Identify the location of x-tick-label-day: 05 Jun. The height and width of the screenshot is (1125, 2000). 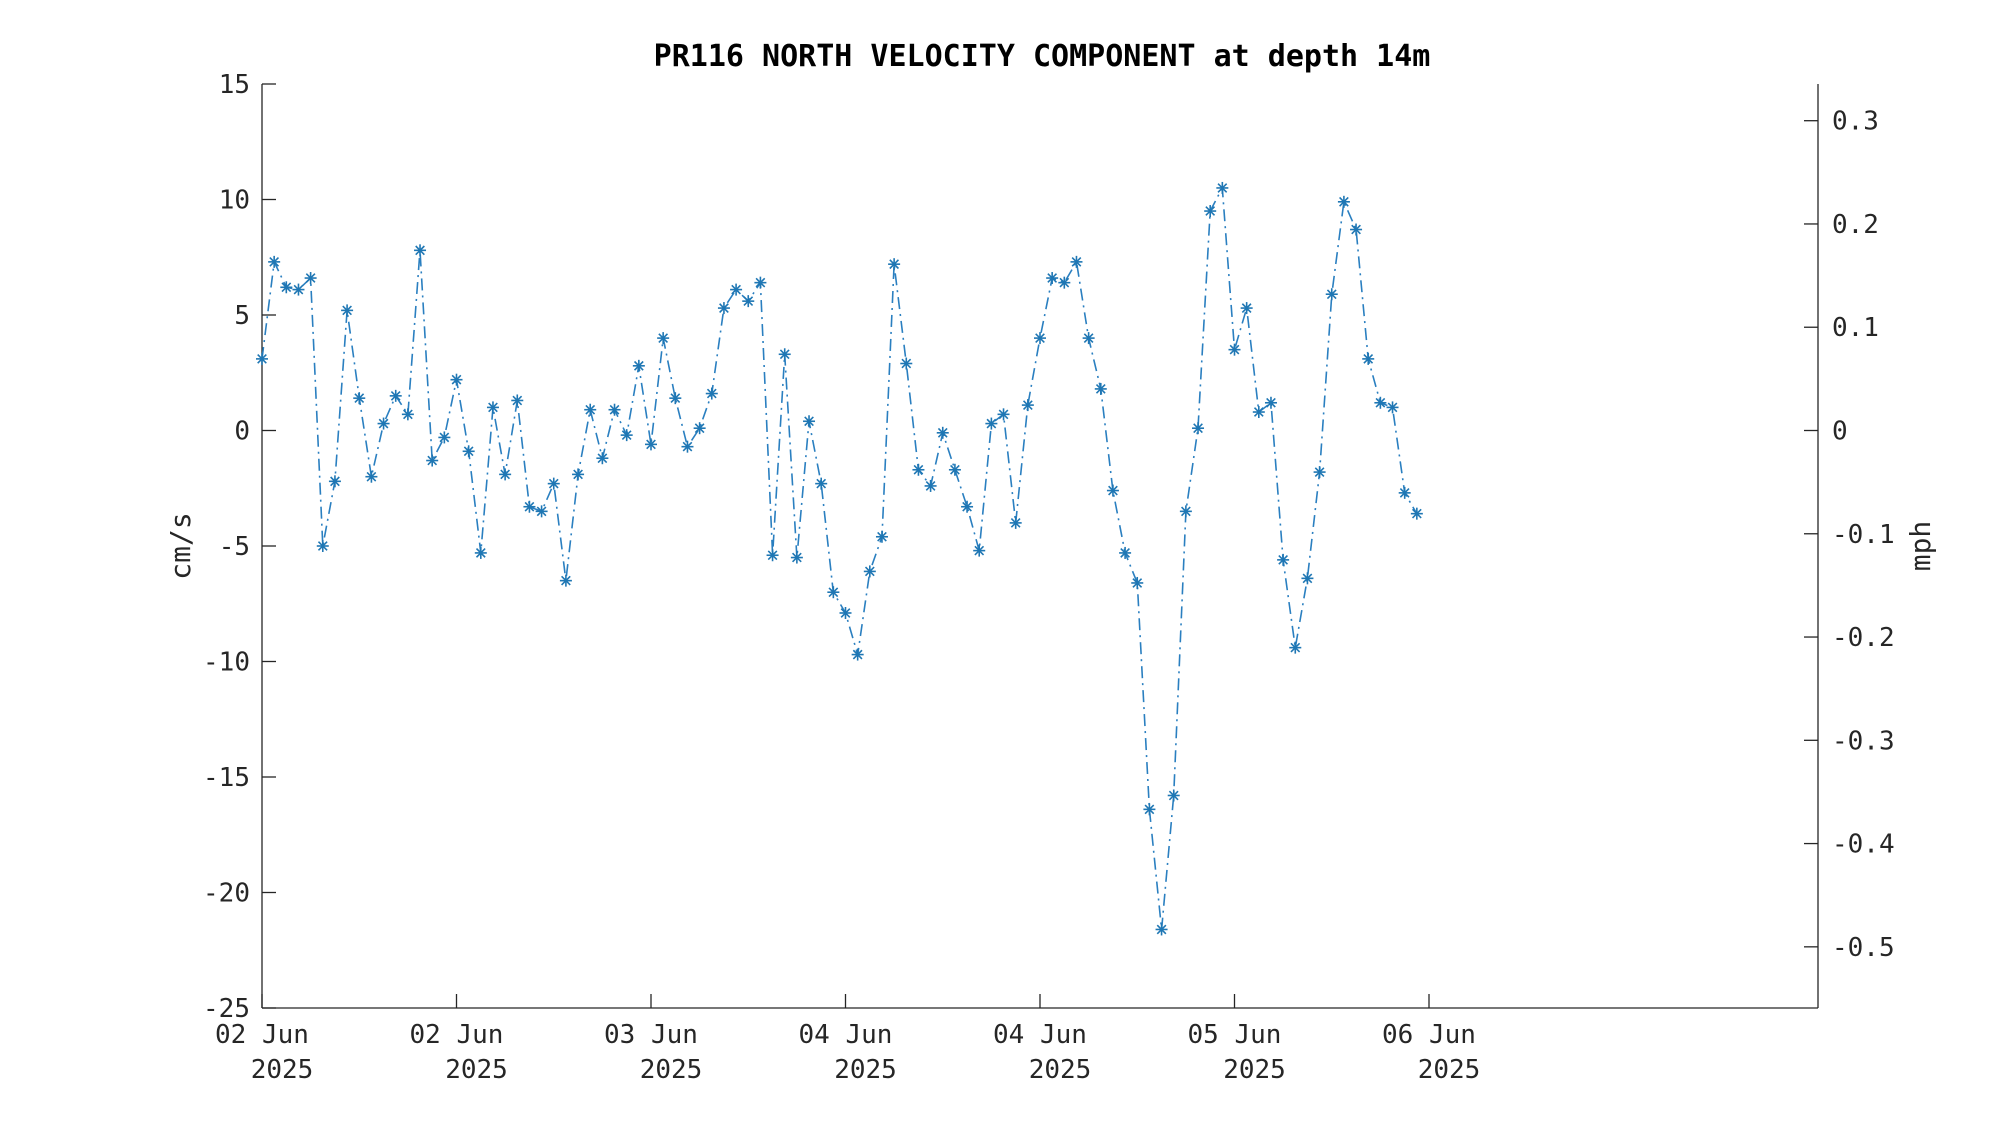
(1235, 1035).